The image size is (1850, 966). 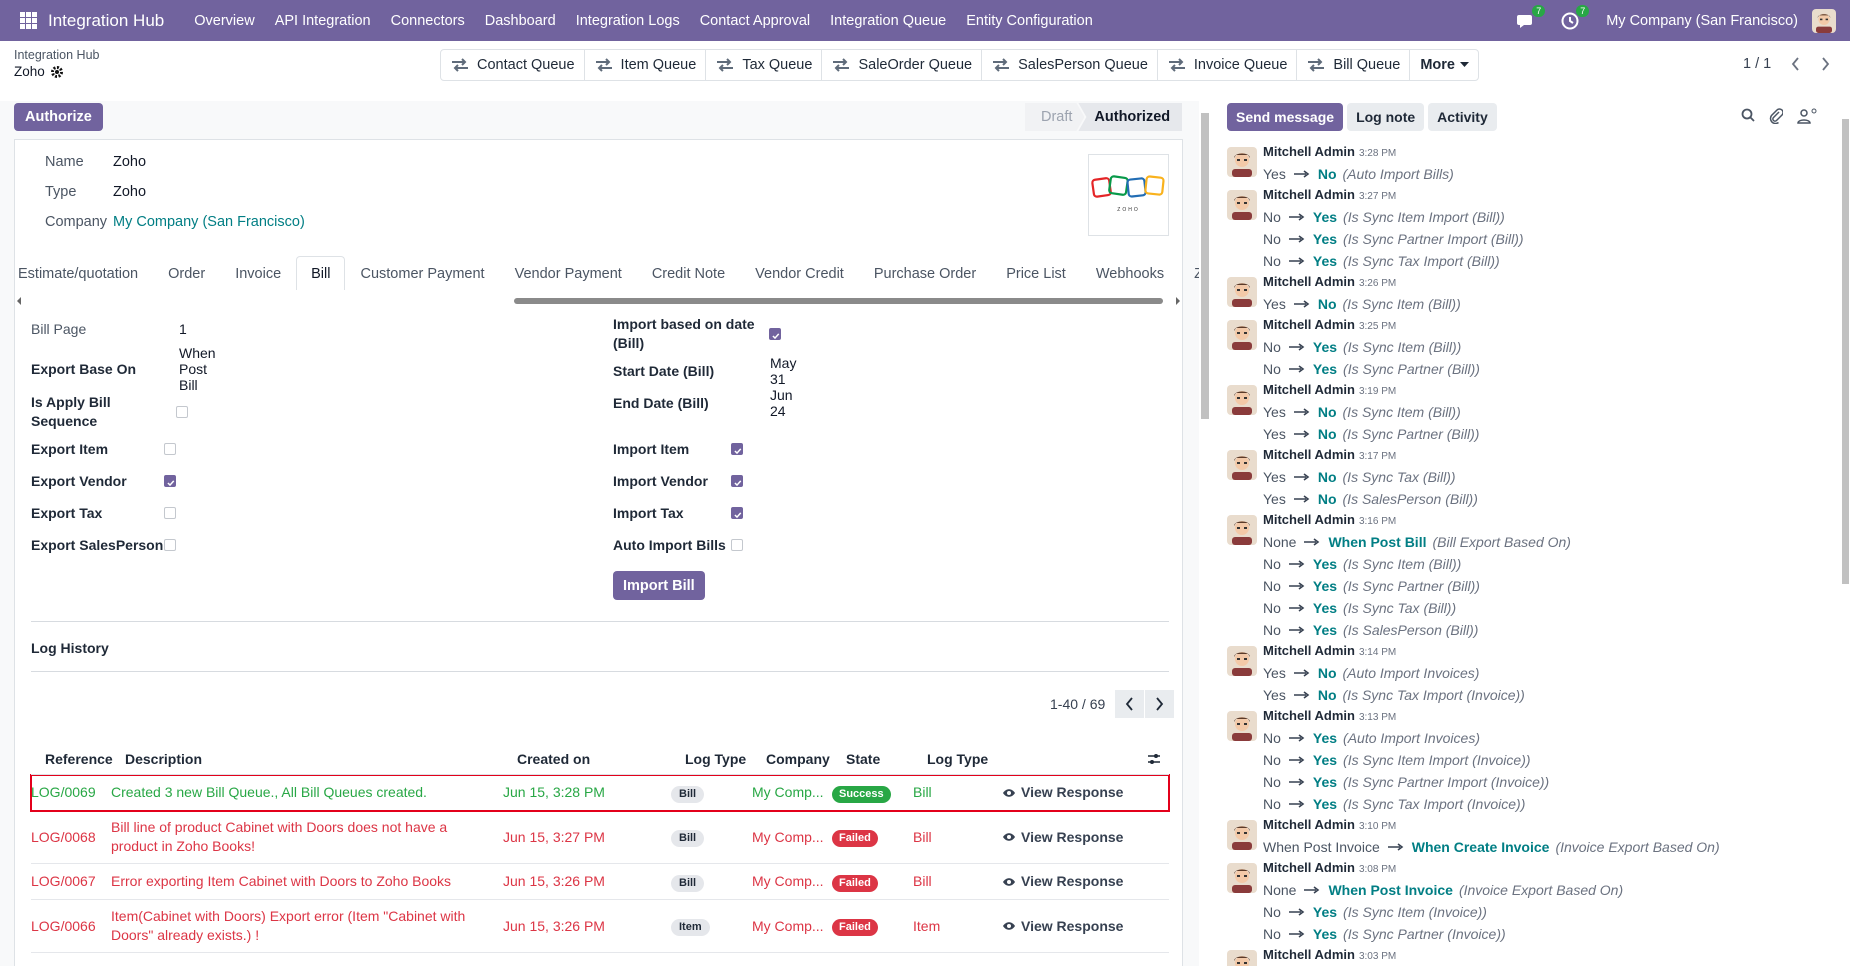 I want to click on log-pager-prev, so click(x=1130, y=704).